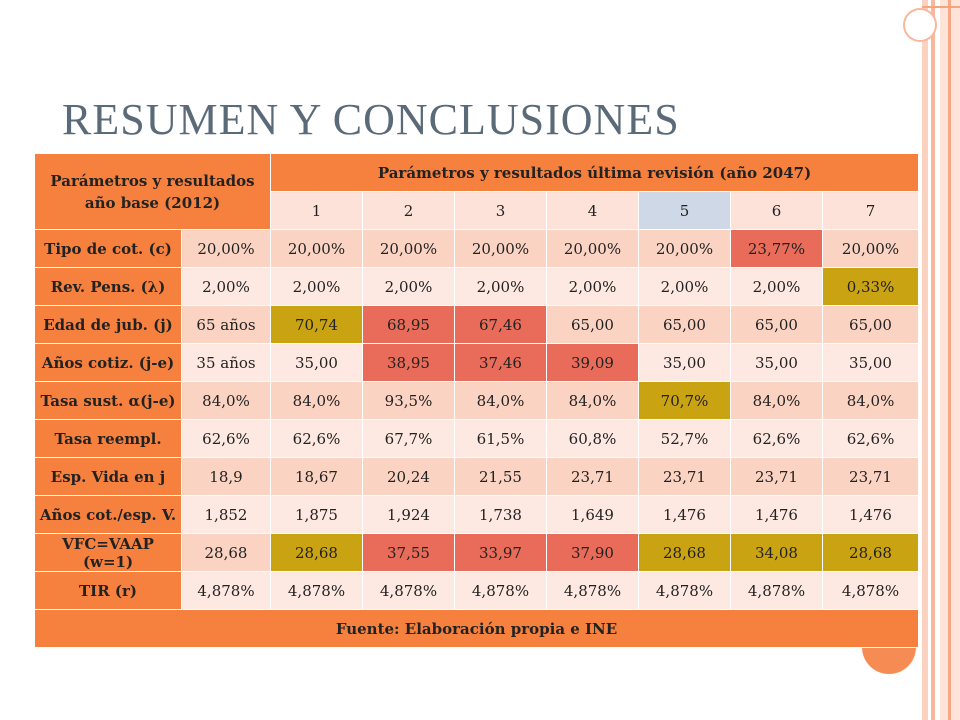  I want to click on value-cell: 93,5%, so click(408, 400).